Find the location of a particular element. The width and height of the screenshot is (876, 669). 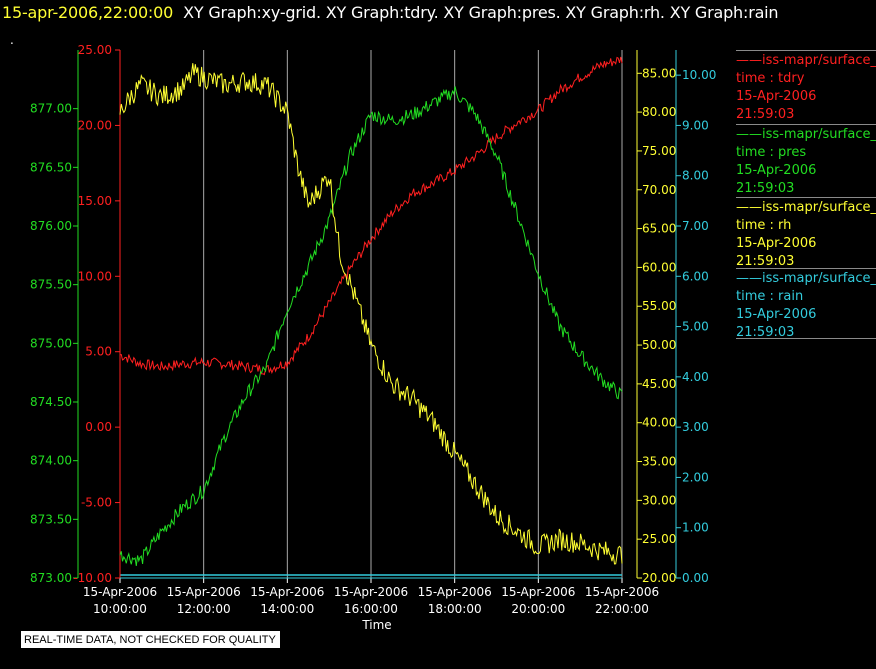

pres-tick-label: 873.00 is located at coordinates (51, 578).